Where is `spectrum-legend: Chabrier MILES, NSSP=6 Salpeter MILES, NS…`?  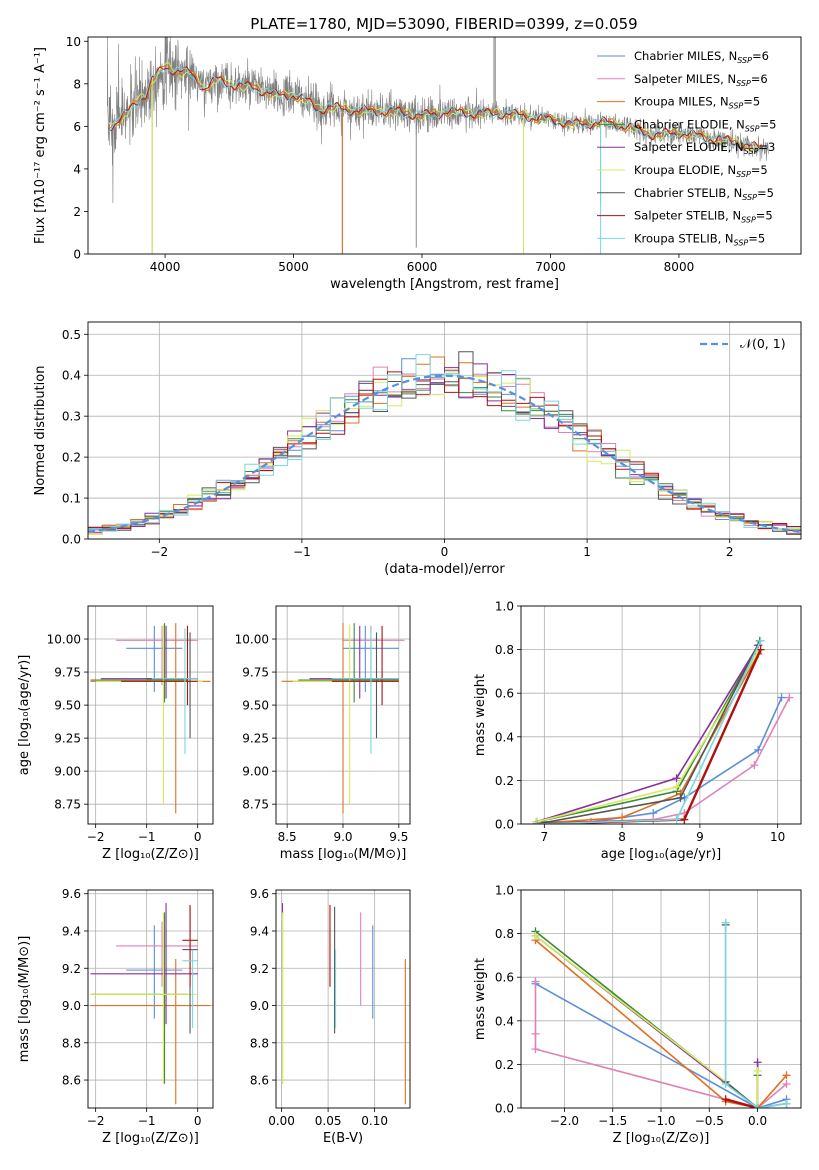 spectrum-legend: Chabrier MILES, NSSP=6 Salpeter MILES, NS… is located at coordinates (686, 148).